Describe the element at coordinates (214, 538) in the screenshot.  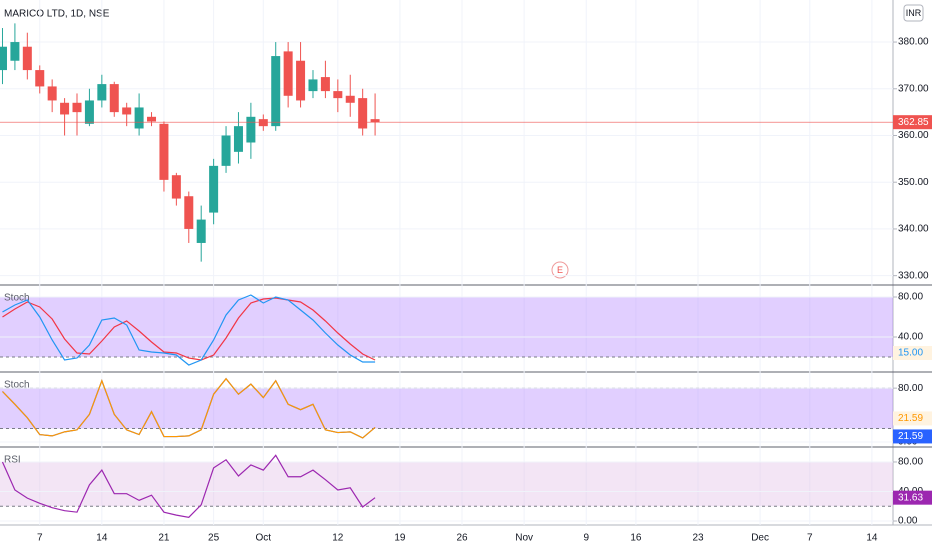
I see `x-tick-label: 25` at that location.